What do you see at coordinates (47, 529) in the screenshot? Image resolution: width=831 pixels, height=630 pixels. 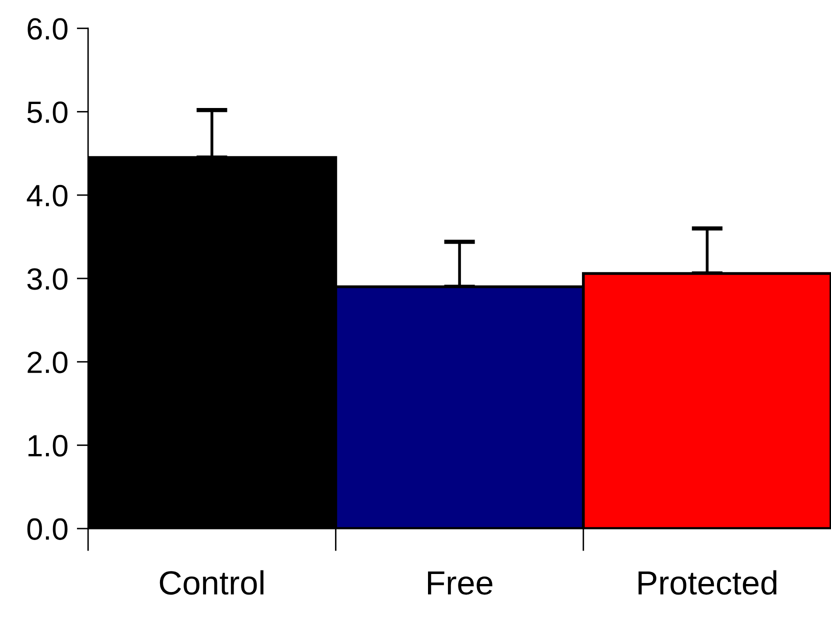 I see `y-tick-label: 0.0` at bounding box center [47, 529].